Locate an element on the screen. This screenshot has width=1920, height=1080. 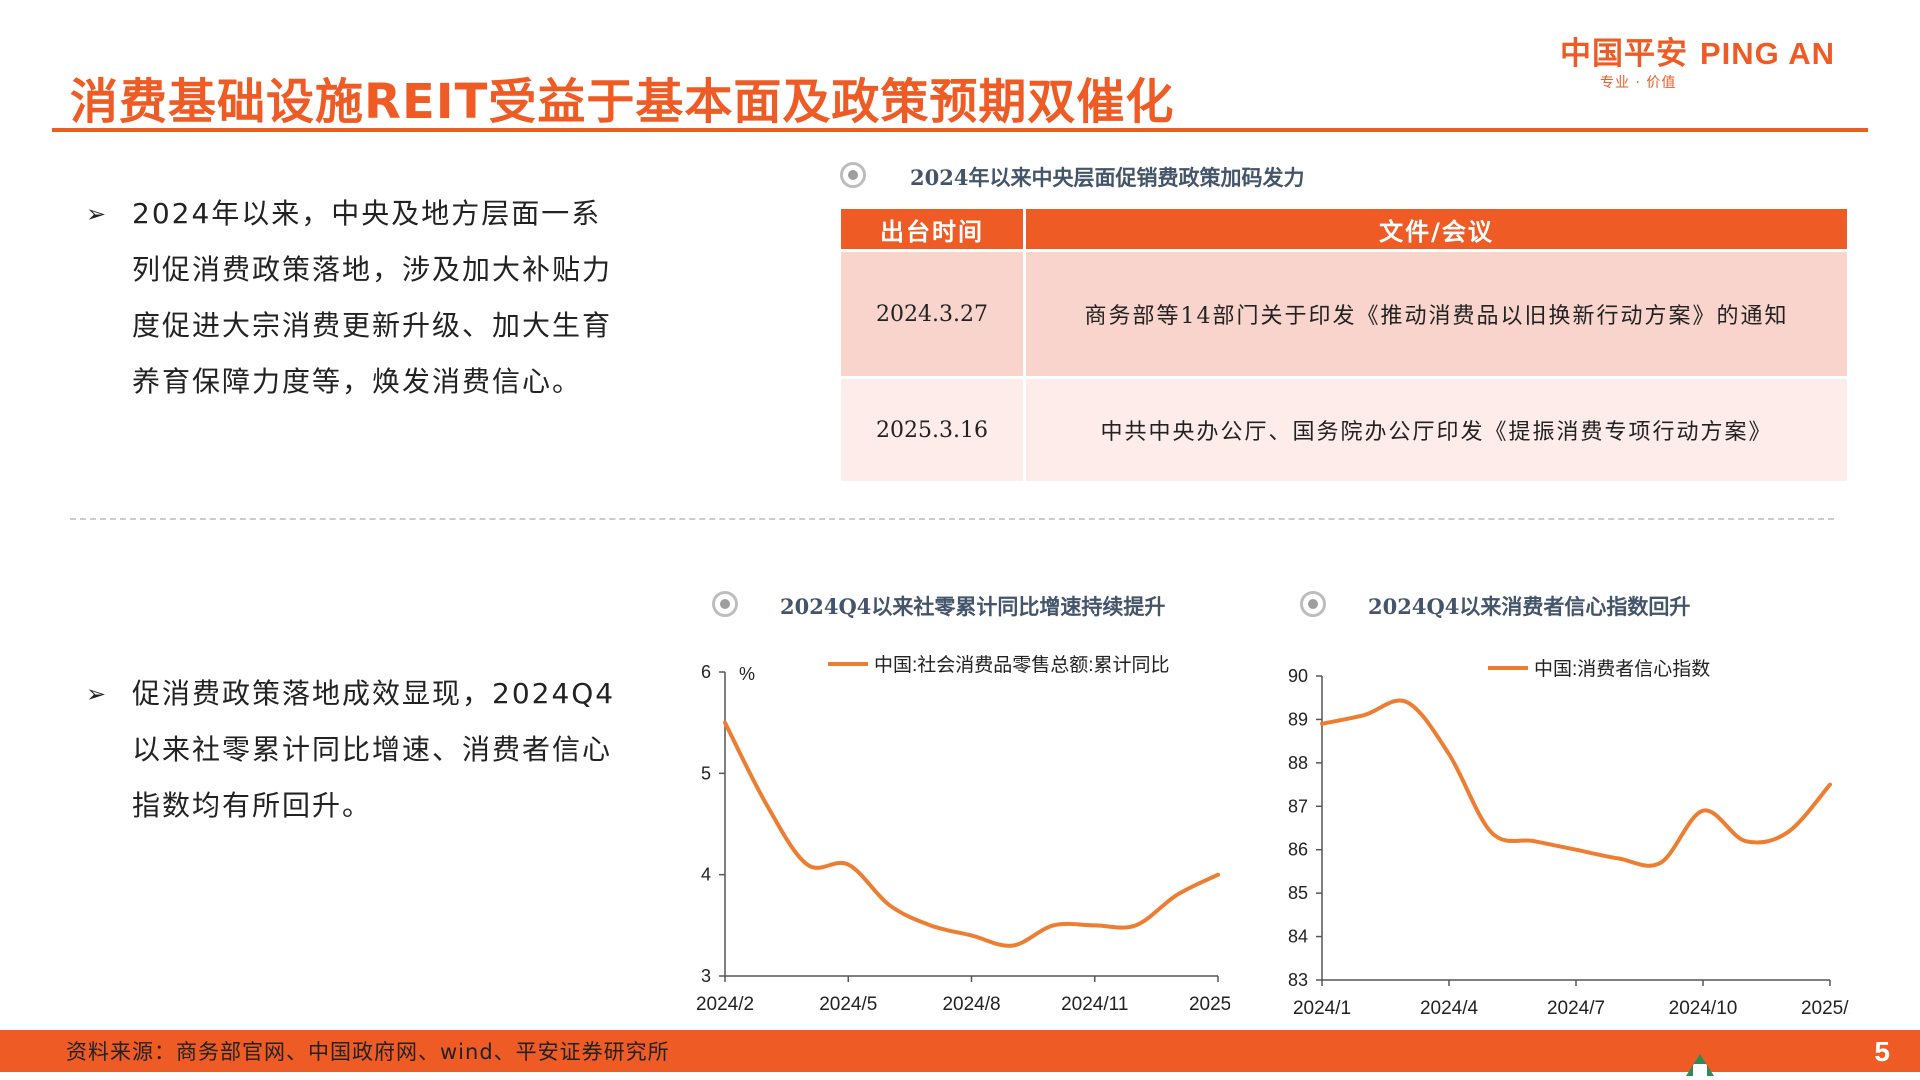
table-row: 2024.3.27 商务部等14部门关于印发《推动消费品以旧换新行动方案》的通知 is located at coordinates (1344, 314).